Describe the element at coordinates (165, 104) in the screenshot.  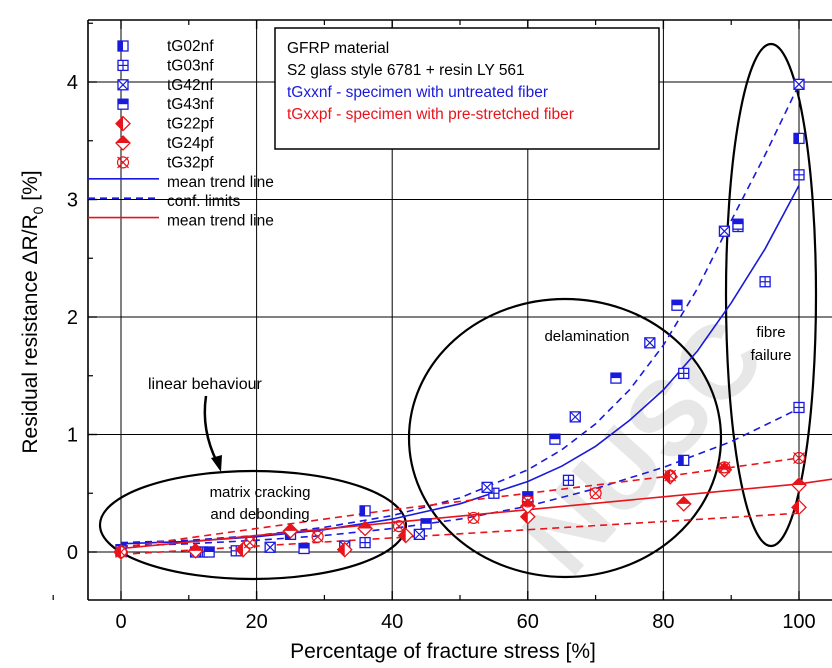
I see `legend-entry: tG43nf` at that location.